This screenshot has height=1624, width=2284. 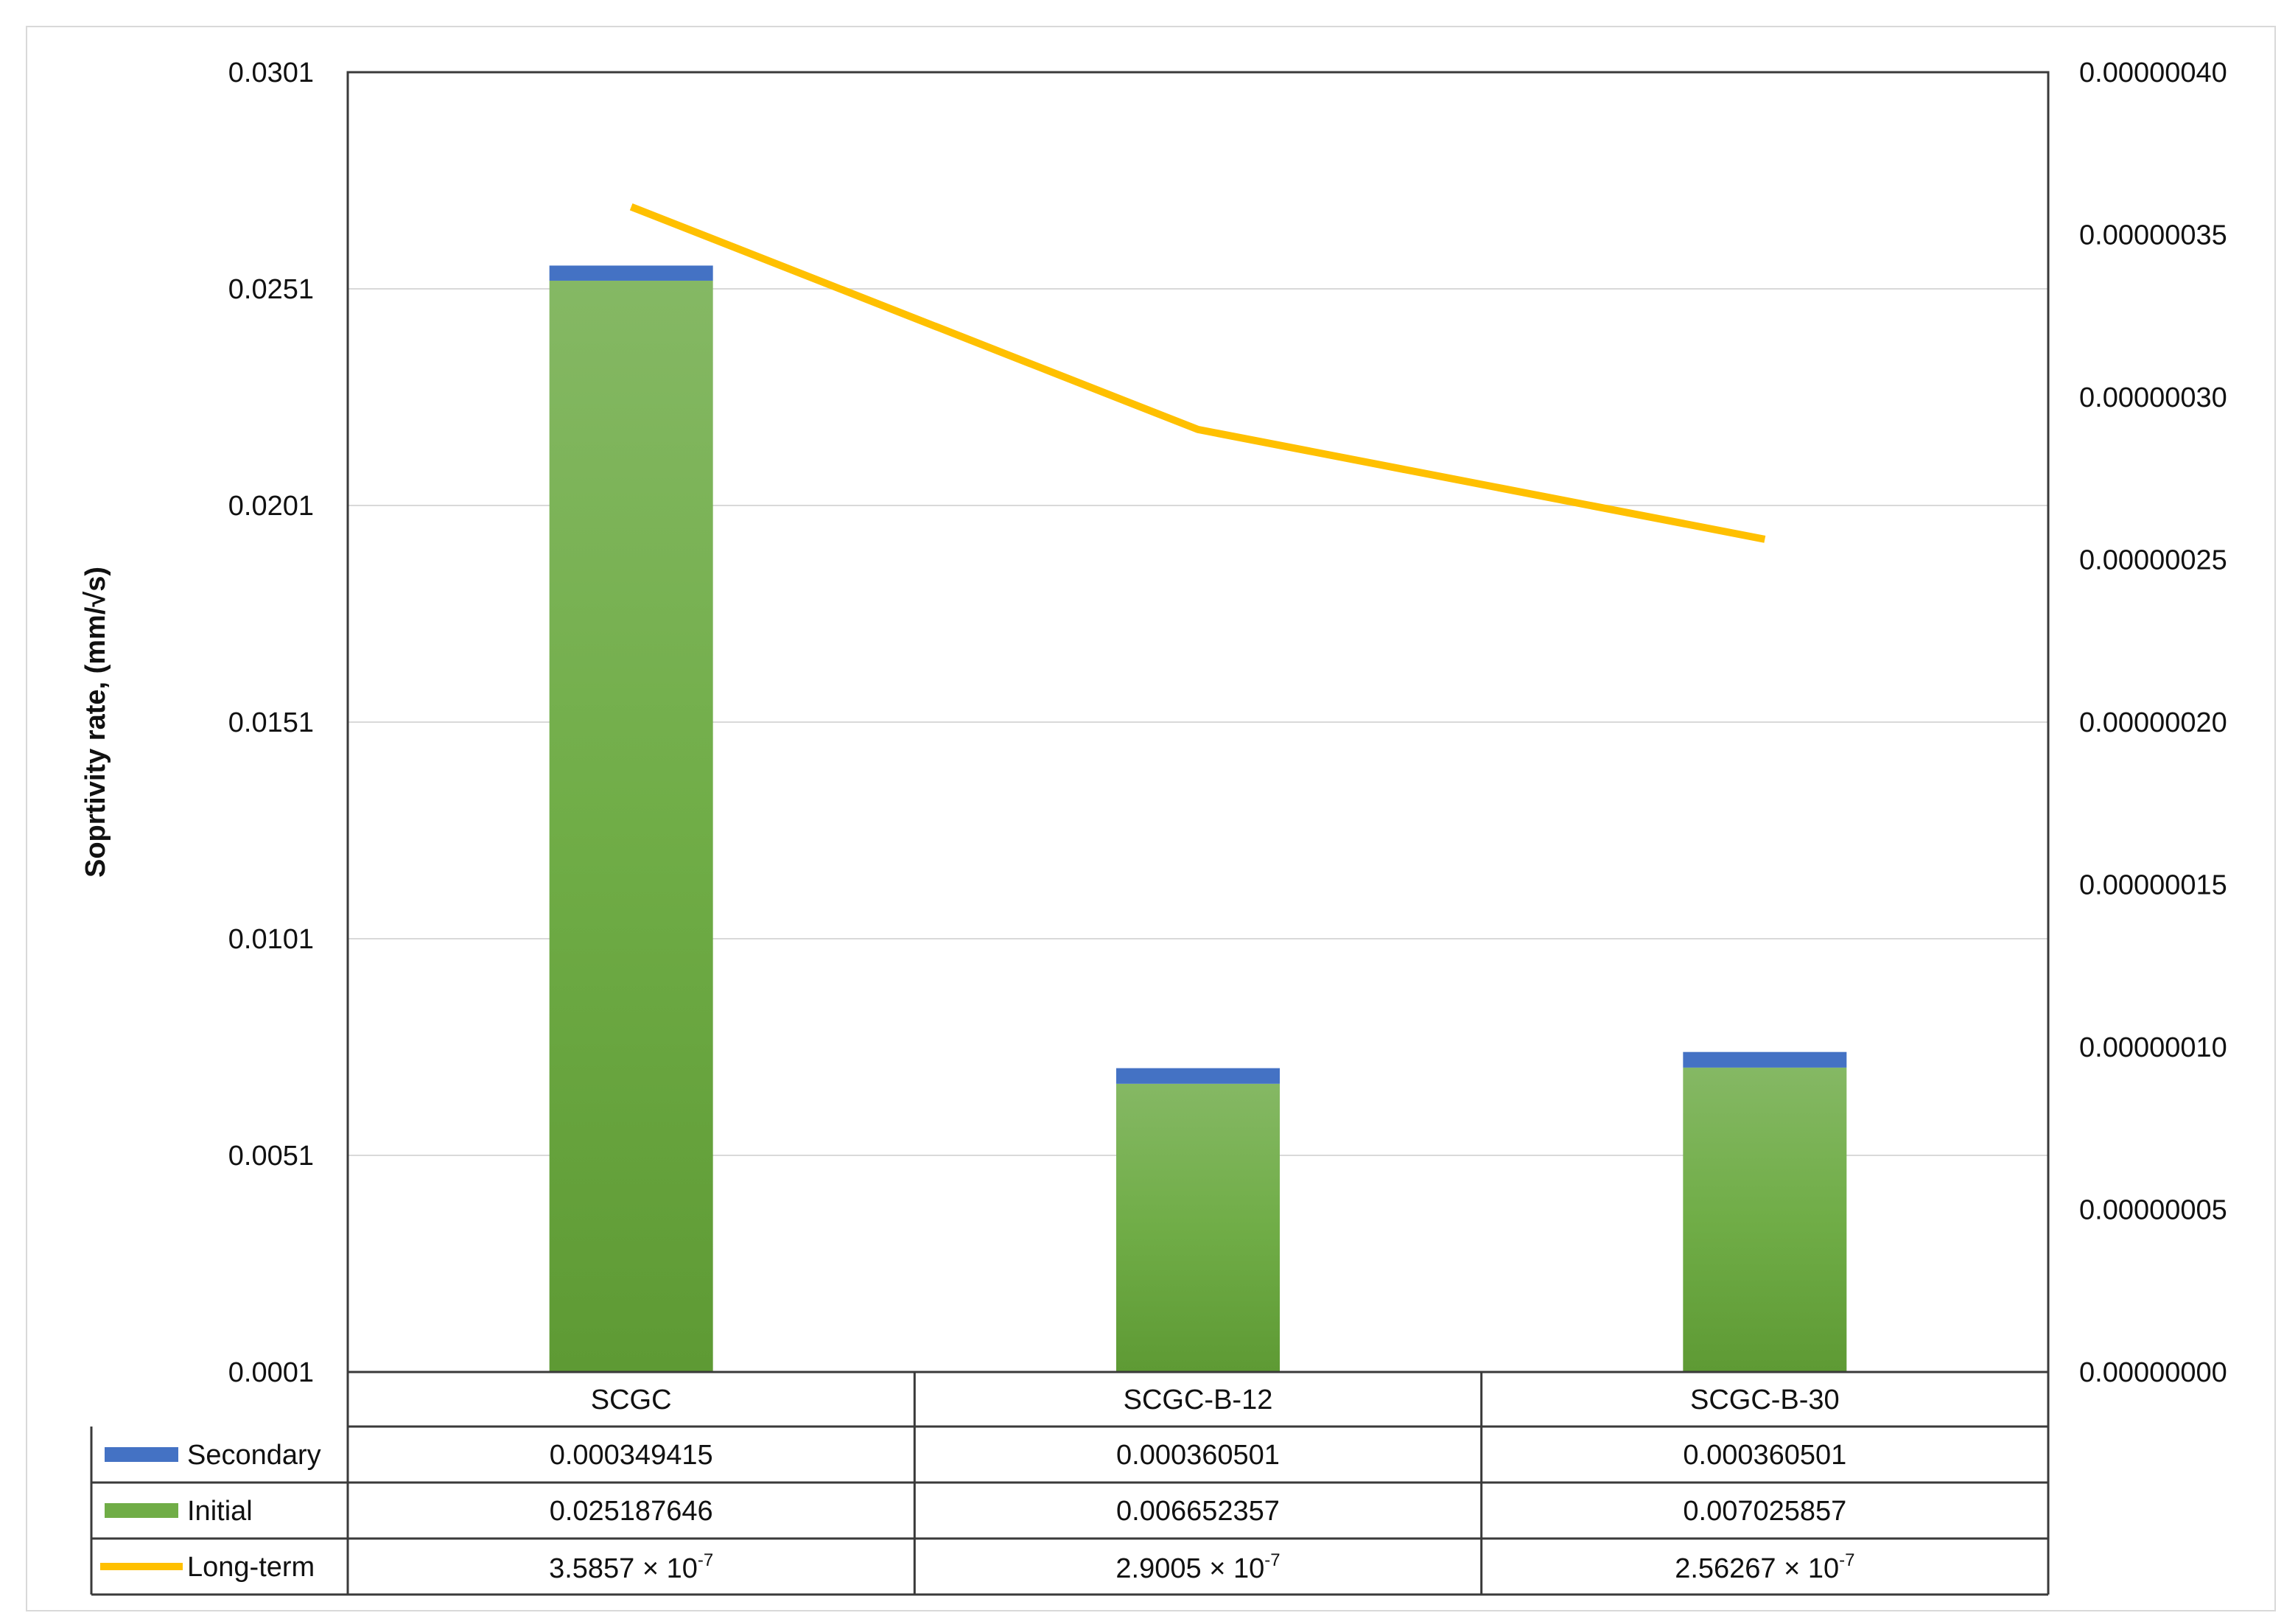 I want to click on data-label: 2.56267 × 10⁻⁷, so click(x=1764, y=1567).